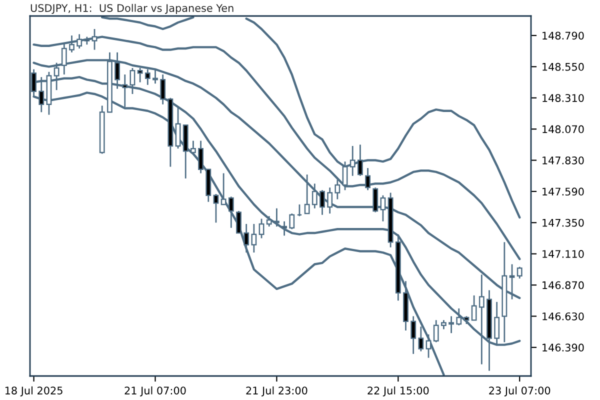 The width and height of the screenshot is (600, 400). I want to click on y-tick-label: 147.590, so click(563, 192).